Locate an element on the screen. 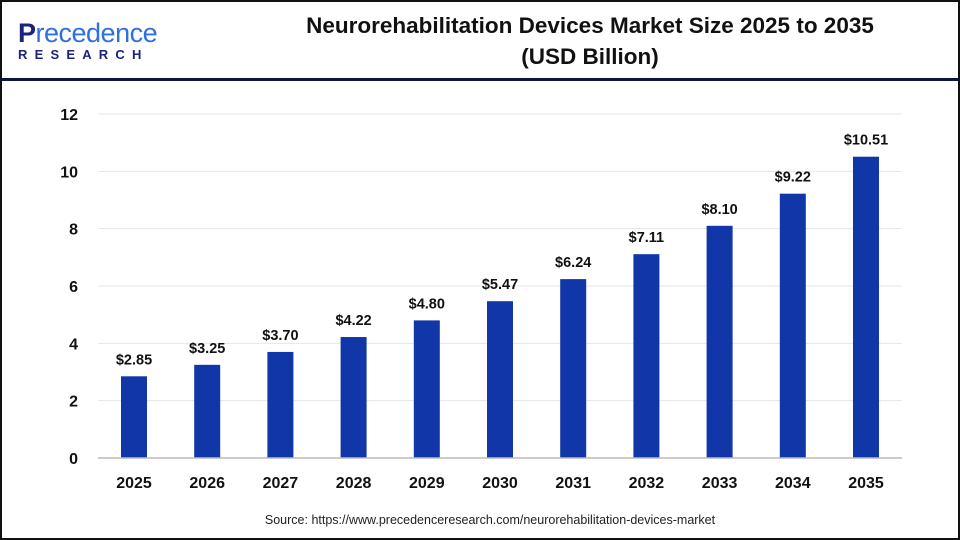 The height and width of the screenshot is (540, 960). x-tick-label: 2033 is located at coordinates (720, 483).